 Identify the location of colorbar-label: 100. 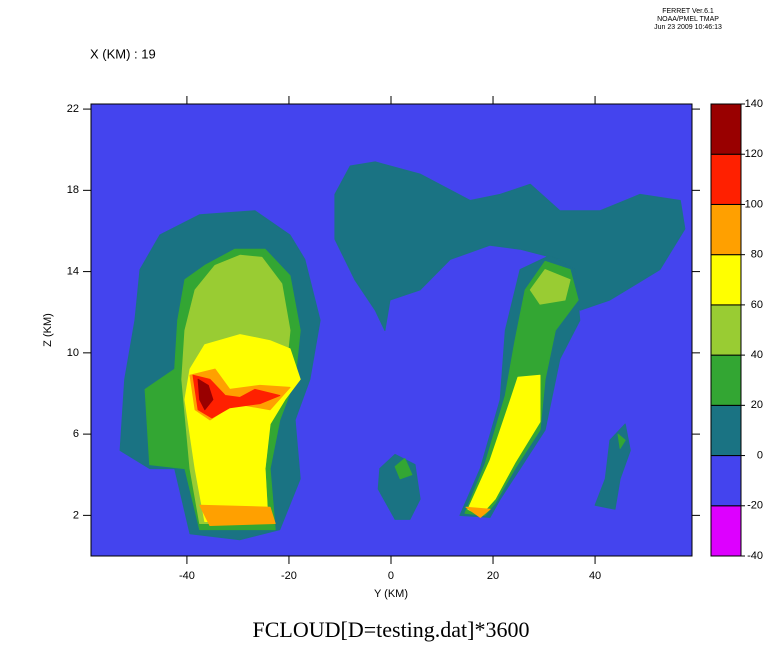
(754, 204).